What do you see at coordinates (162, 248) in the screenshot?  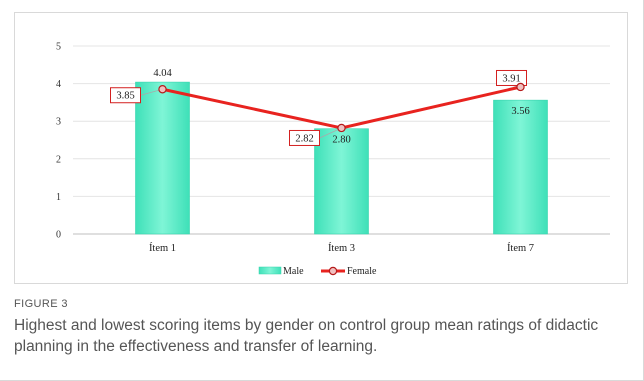 I see `x-tick-label: Ítem 1` at bounding box center [162, 248].